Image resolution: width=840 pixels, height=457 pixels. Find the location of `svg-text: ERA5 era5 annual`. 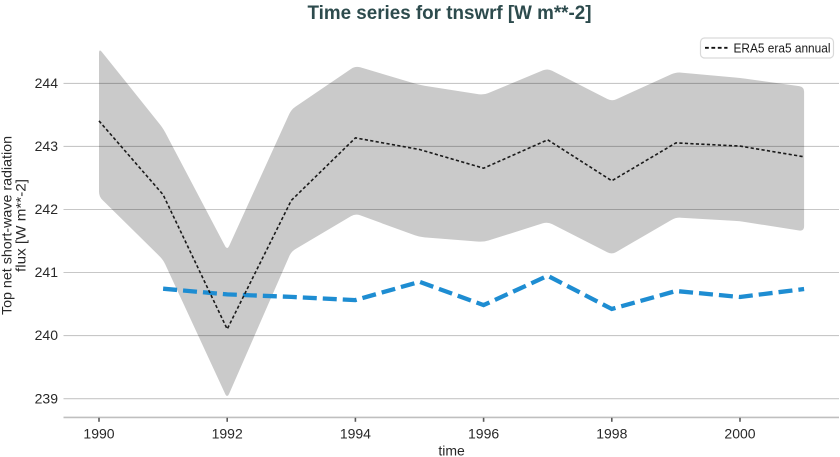

svg-text: ERA5 era5 annual is located at coordinates (782, 48).